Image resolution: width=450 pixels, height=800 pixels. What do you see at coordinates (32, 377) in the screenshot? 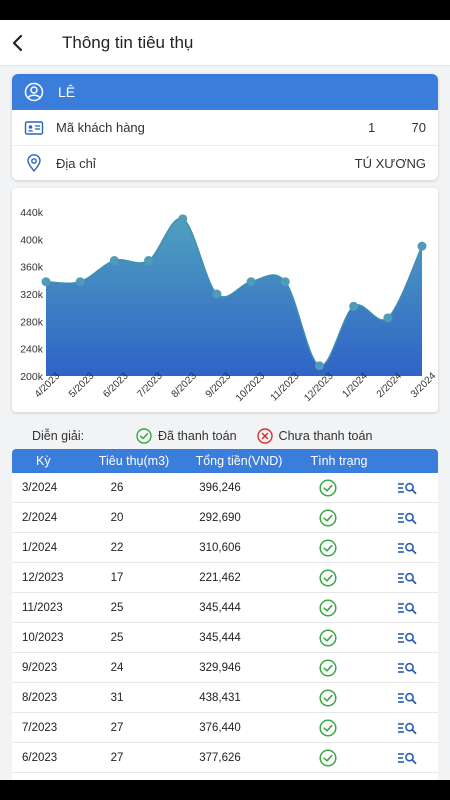
I see `y-tick-label: 200k` at bounding box center [32, 377].